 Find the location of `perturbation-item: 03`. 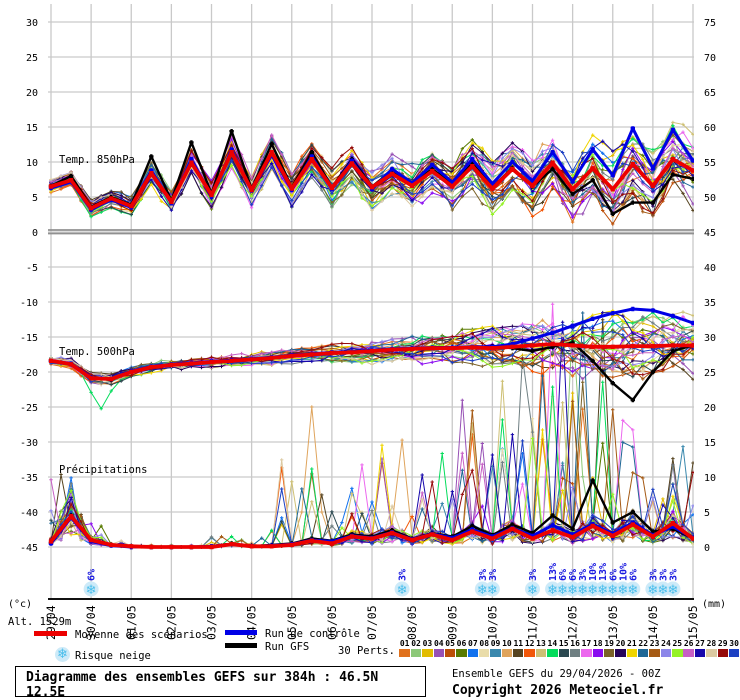

perturbation-item: 03 is located at coordinates (427, 648).